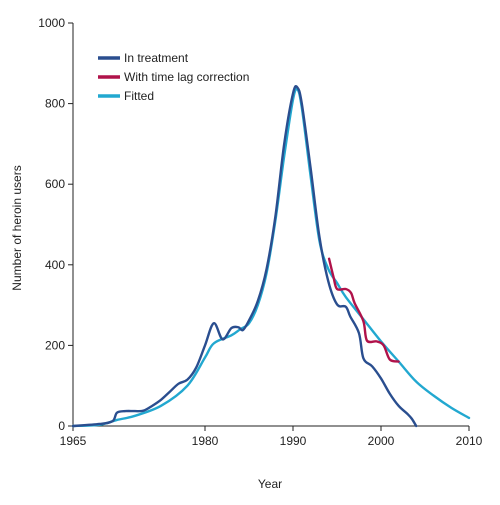 This screenshot has height=505, width=500. I want to click on legend-label-in-treatment: In treatment, so click(156, 58).